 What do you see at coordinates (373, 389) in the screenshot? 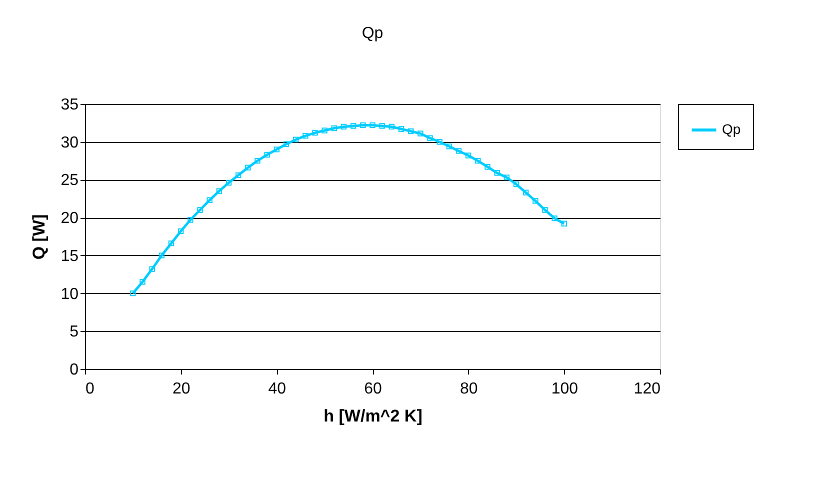
I see `x-tick-label: 60` at bounding box center [373, 389].